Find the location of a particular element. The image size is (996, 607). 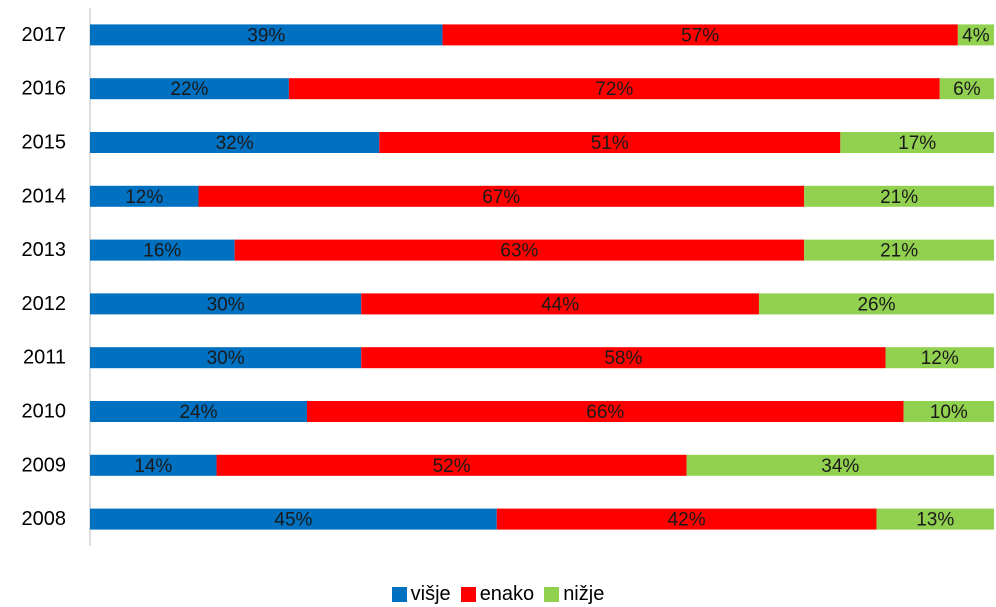

data-label: 57% is located at coordinates (700, 35).